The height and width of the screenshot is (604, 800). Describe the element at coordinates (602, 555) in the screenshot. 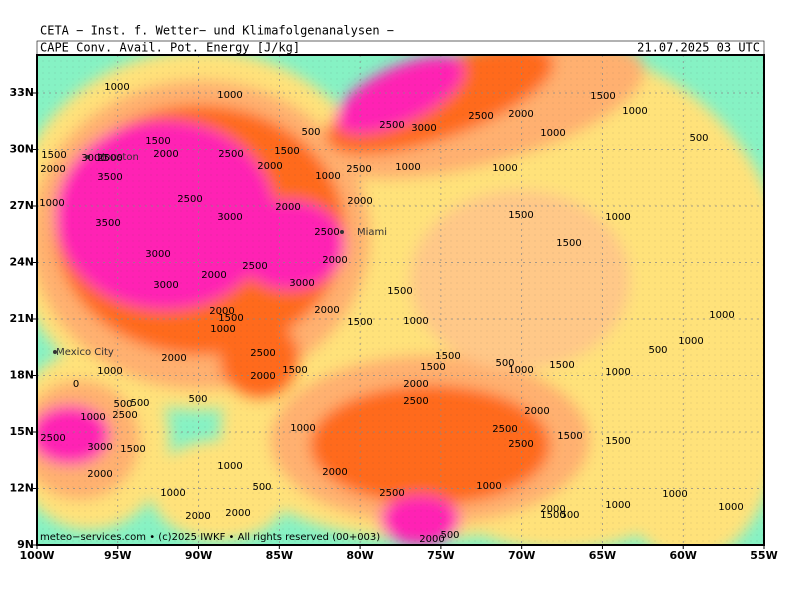

I see `lon-label: 65W` at that location.